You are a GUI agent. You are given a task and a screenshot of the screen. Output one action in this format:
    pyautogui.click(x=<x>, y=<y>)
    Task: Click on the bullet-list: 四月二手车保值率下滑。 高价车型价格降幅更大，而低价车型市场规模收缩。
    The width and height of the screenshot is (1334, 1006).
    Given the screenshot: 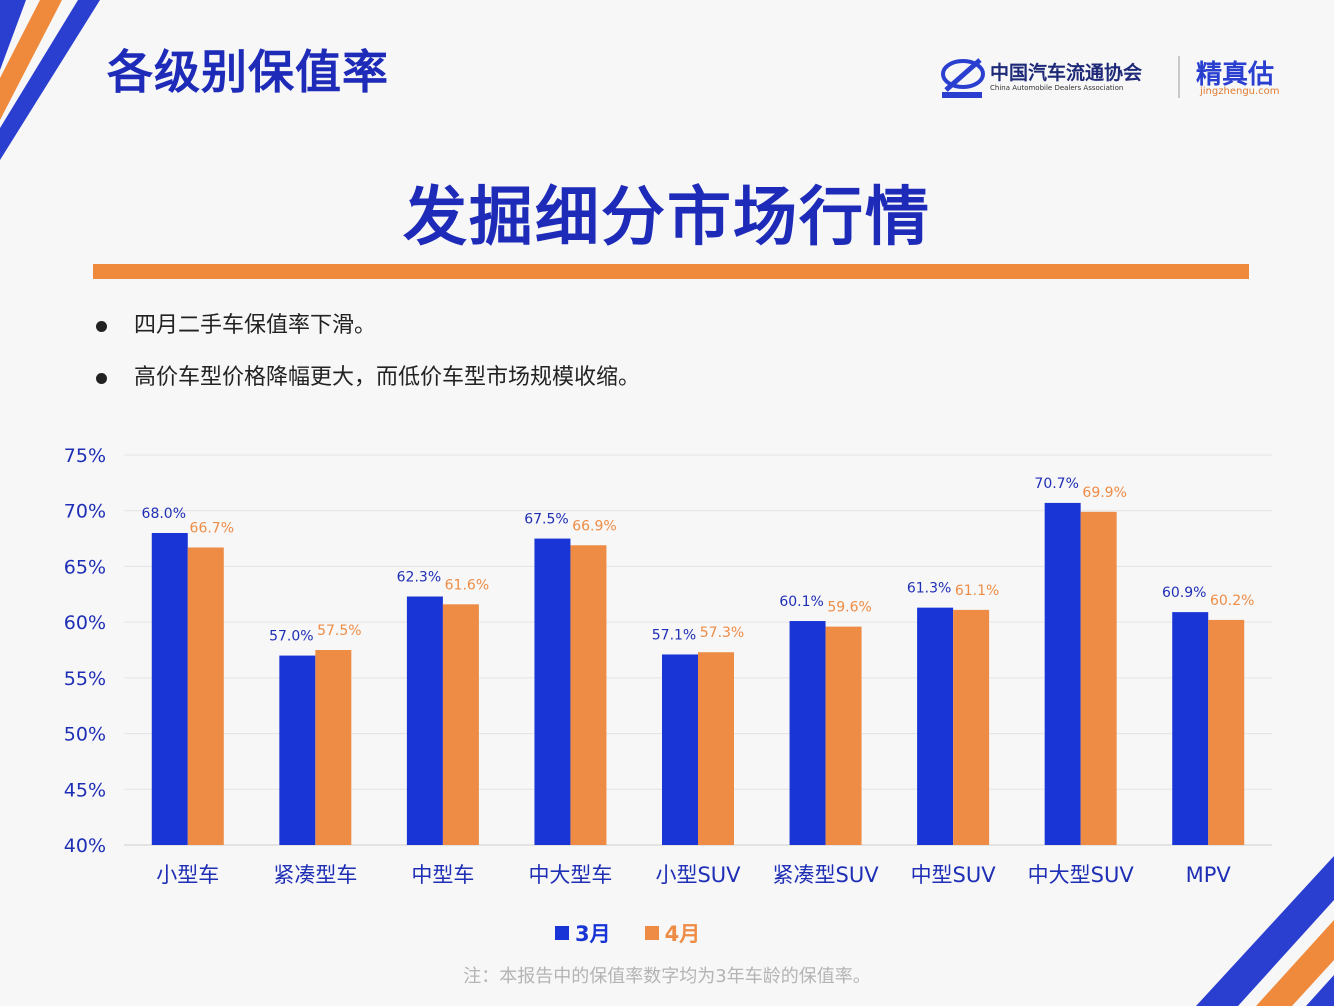 What is the action you would take?
    pyautogui.click(x=366, y=362)
    